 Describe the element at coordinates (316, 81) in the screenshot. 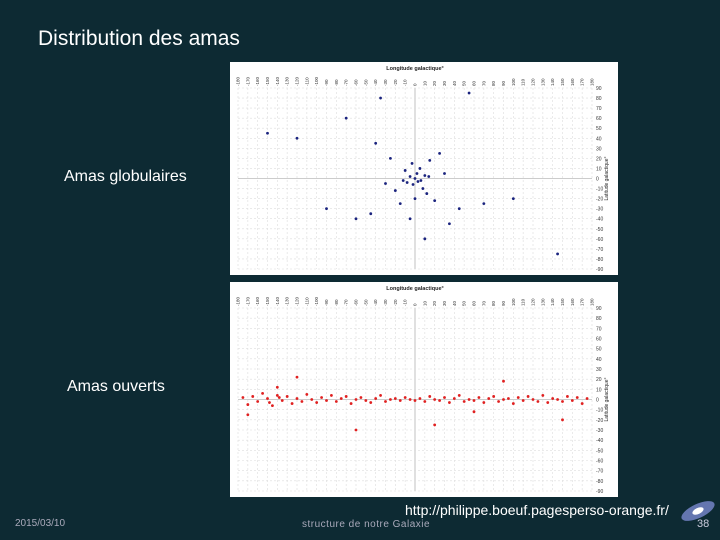

I see `x-tick-label: -100` at that location.